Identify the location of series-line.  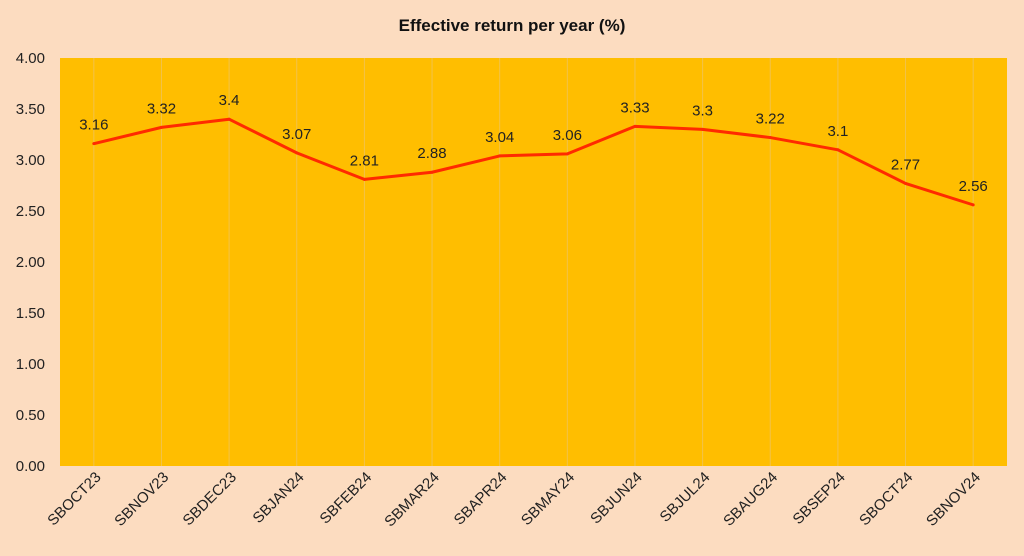
(533, 162).